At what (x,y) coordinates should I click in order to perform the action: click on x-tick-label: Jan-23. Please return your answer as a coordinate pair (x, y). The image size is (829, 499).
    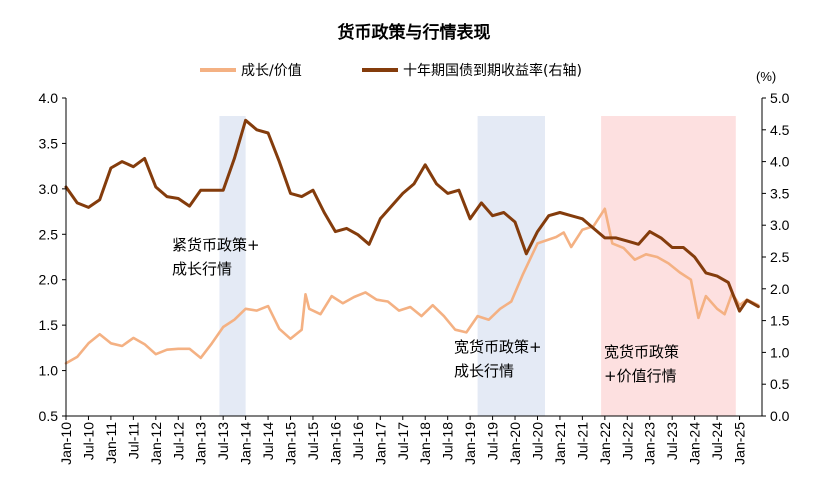
    Looking at the image, I should click on (650, 443).